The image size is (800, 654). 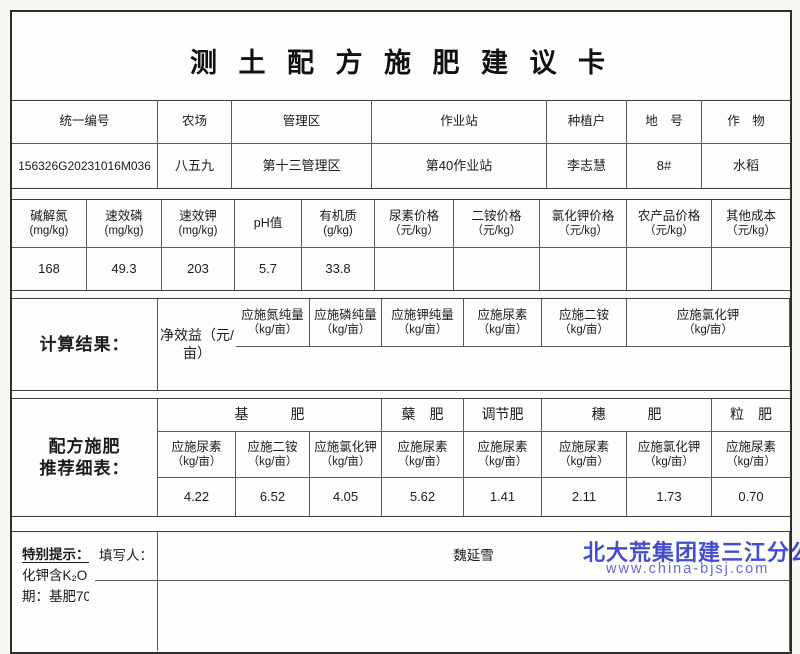 What do you see at coordinates (273, 497) in the screenshot?
I see `formula-value-cell: 6.52` at bounding box center [273, 497].